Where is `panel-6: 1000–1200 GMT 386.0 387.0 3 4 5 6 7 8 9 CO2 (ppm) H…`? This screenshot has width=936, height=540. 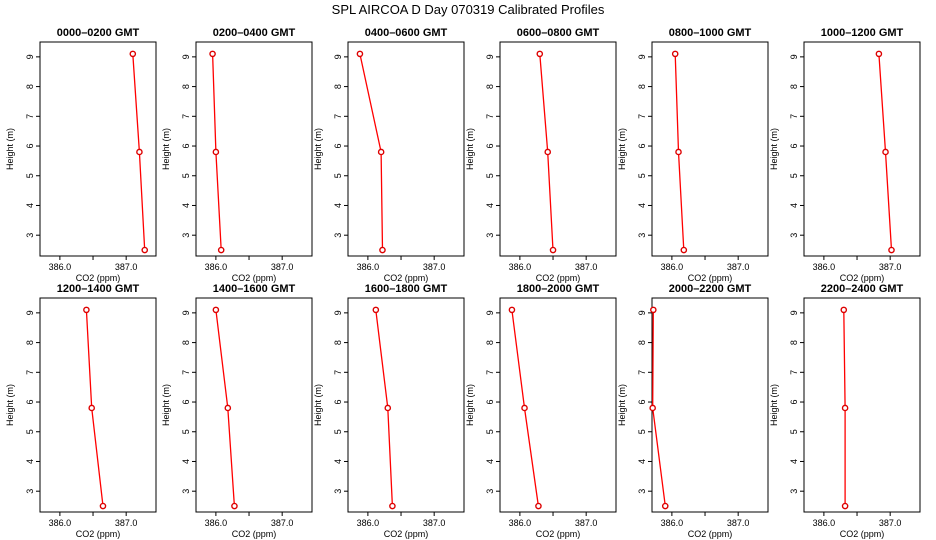
panel-6: 1000–1200 GMT 386.0 387.0 3 4 5 6 7 8 9 CO2 (ppm) H… is located at coordinates (845, 155).